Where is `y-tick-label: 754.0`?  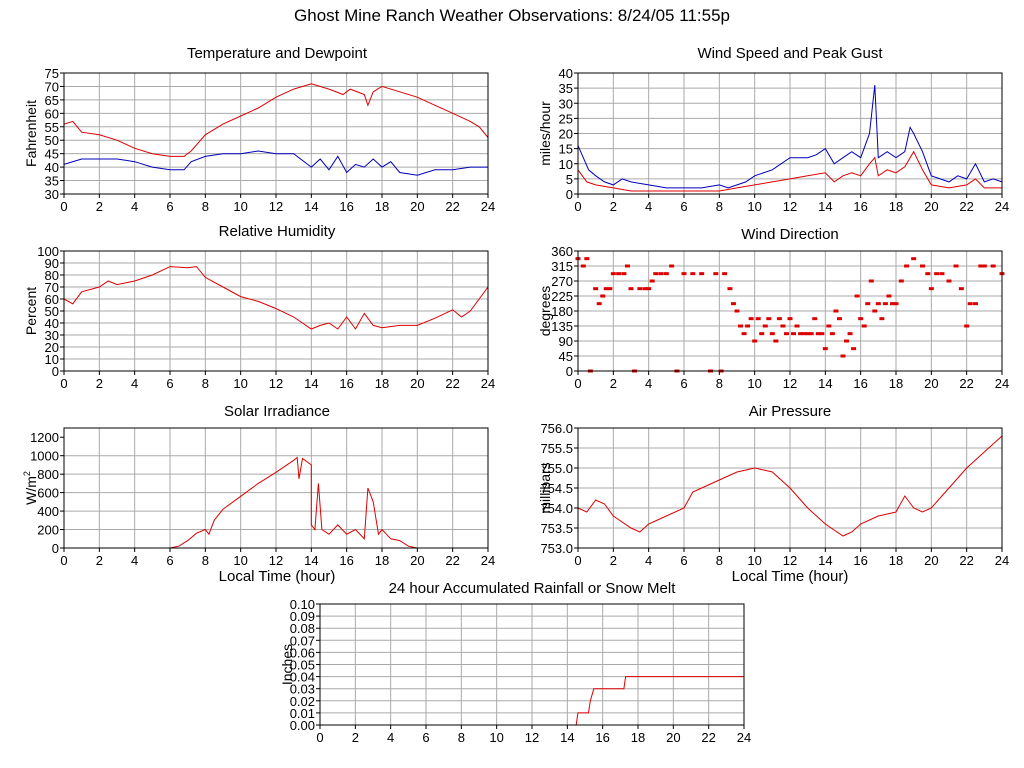
y-tick-label: 754.0 is located at coordinates (556, 508).